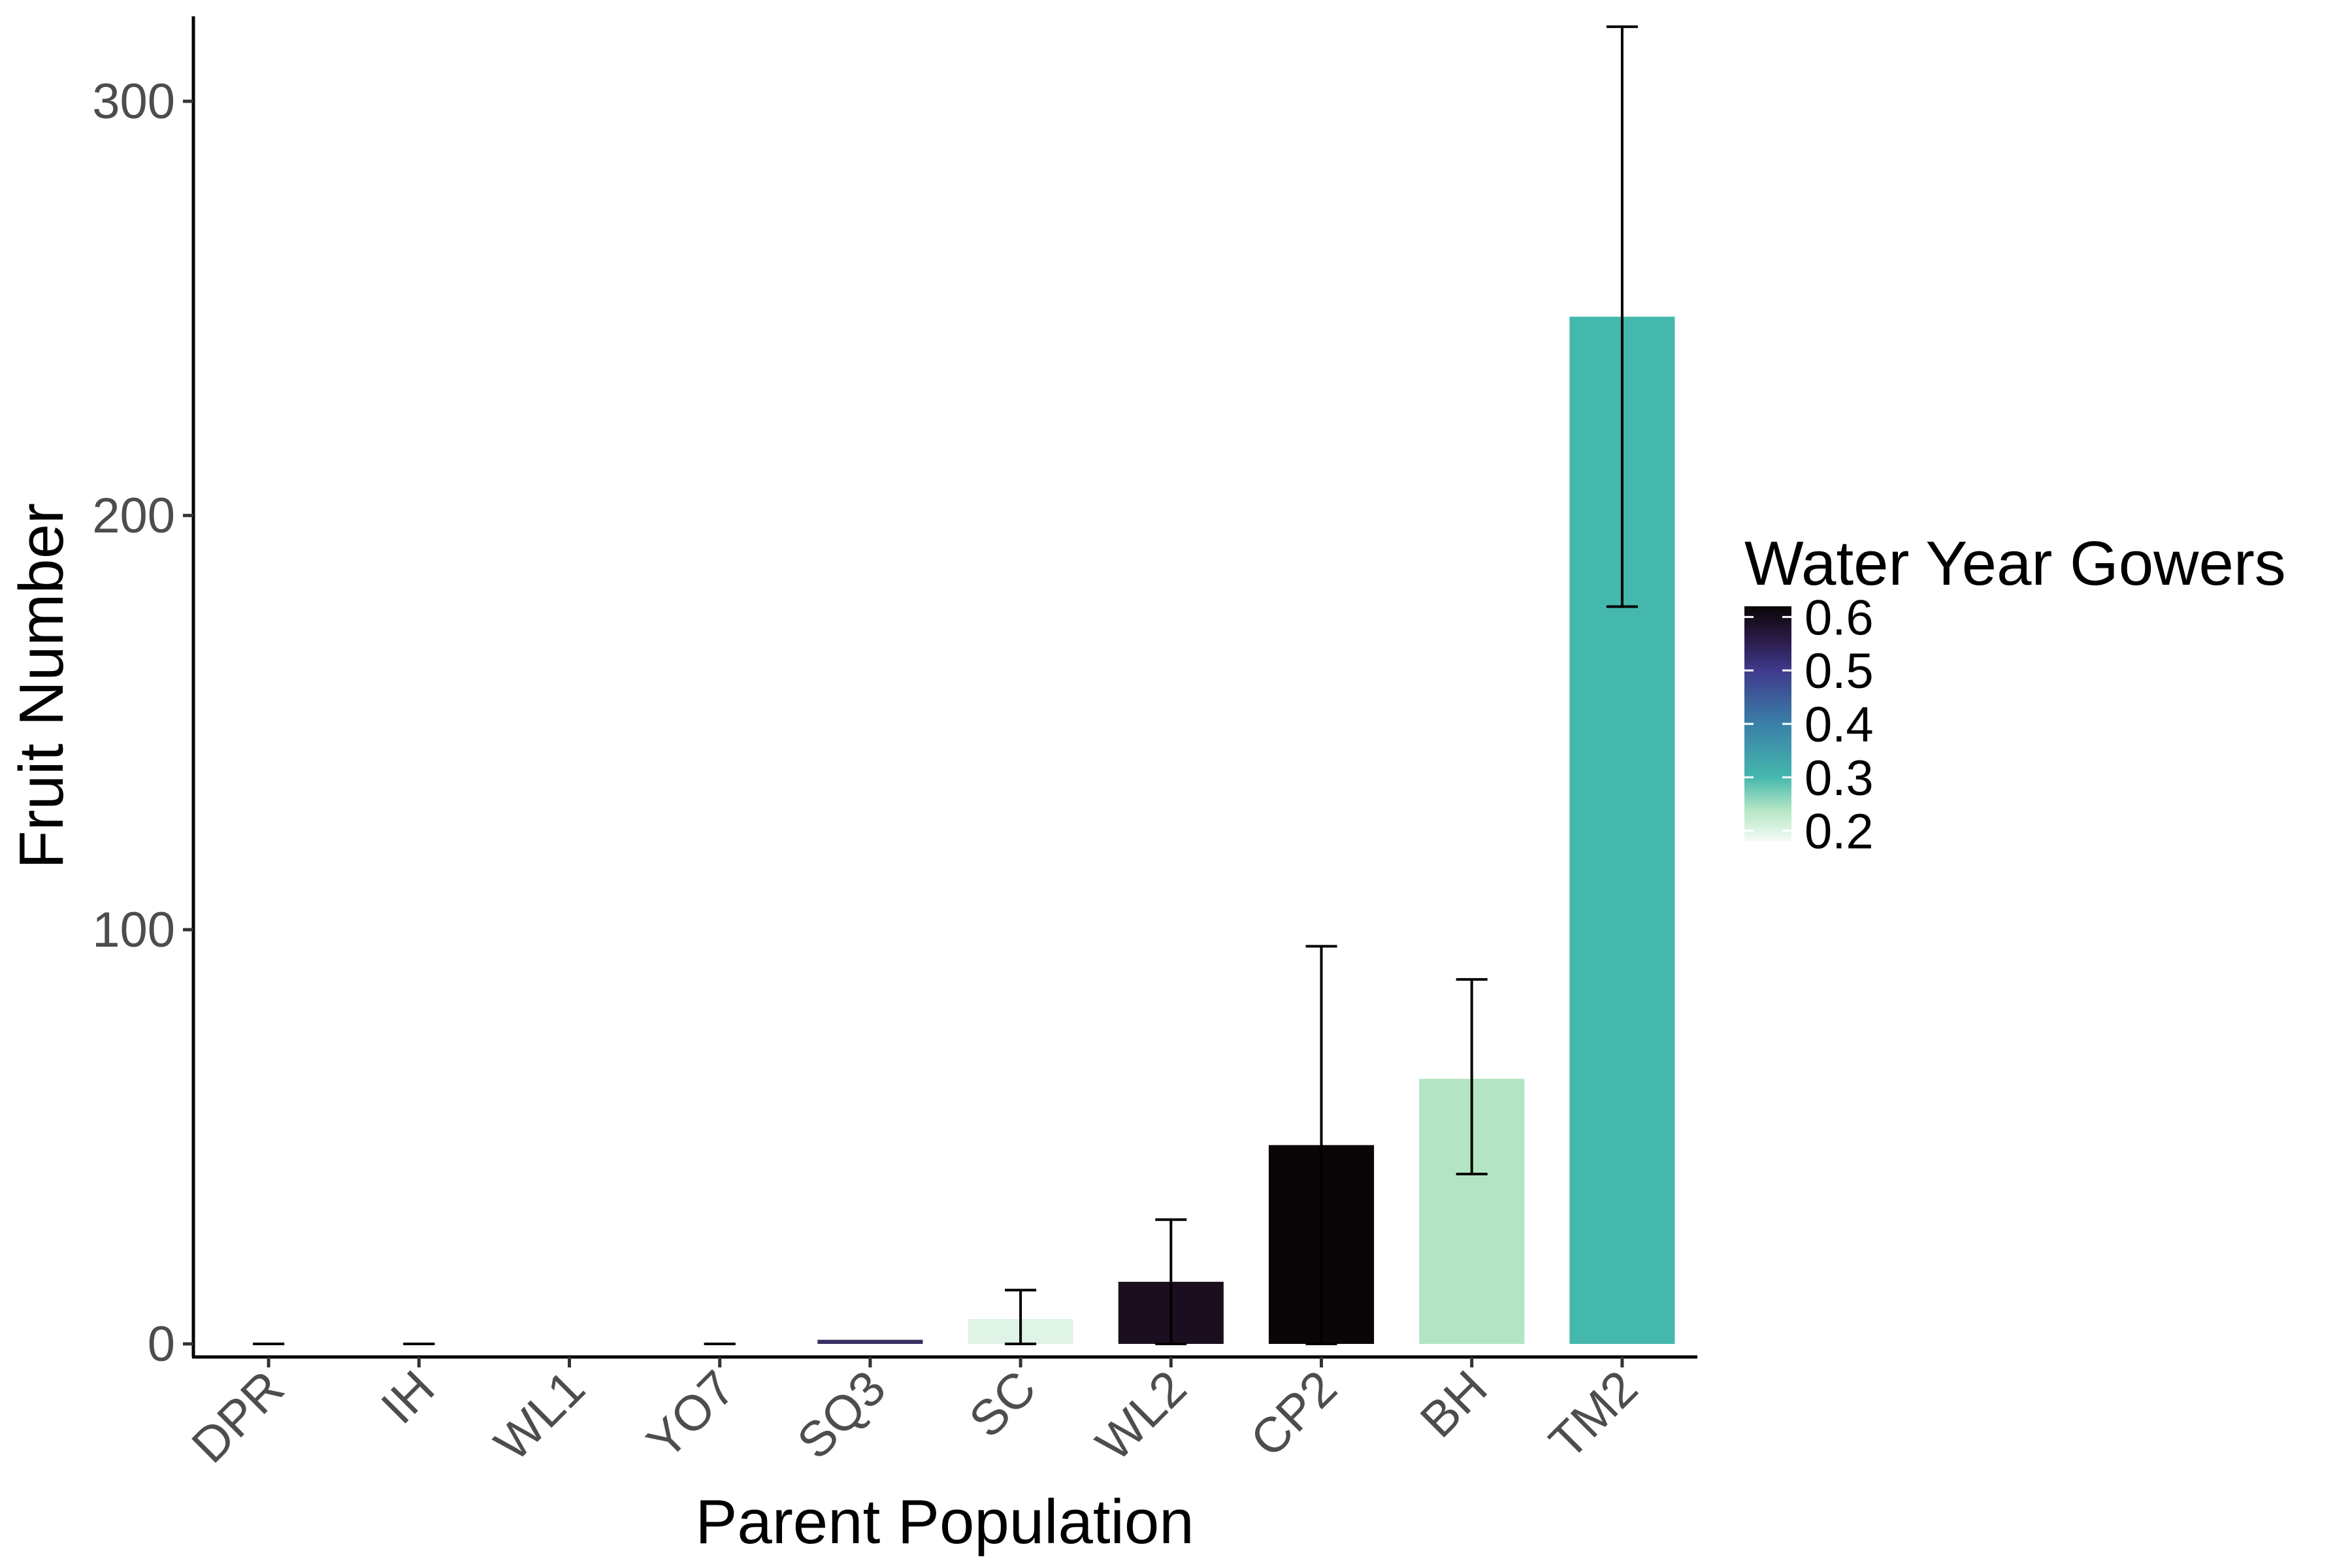  Describe the element at coordinates (870, 1341) in the screenshot. I see `bar-sq3` at that location.